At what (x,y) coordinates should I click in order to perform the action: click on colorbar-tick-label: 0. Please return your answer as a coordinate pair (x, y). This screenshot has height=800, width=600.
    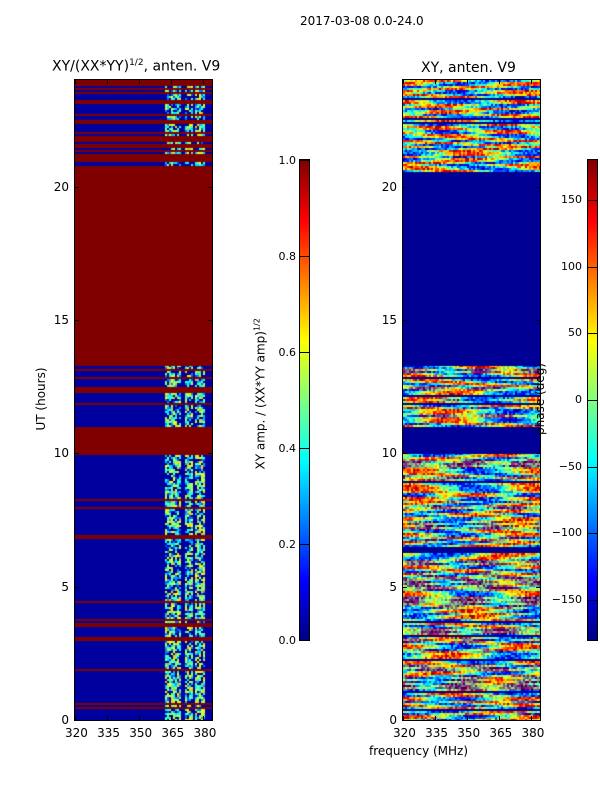
    Looking at the image, I should click on (578, 399).